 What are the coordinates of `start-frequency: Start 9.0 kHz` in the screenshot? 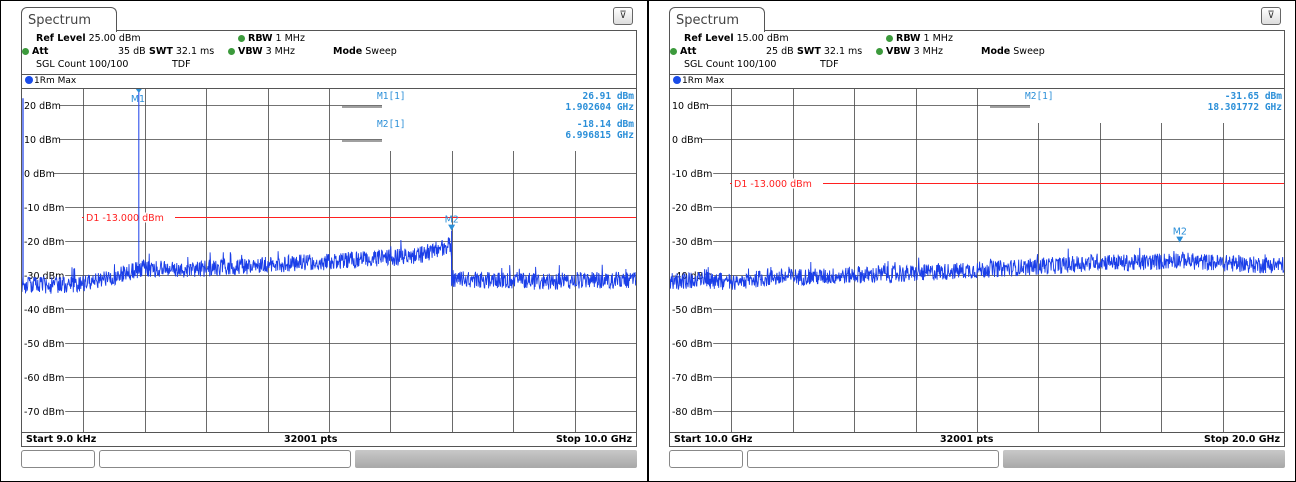 It's located at (61, 439).